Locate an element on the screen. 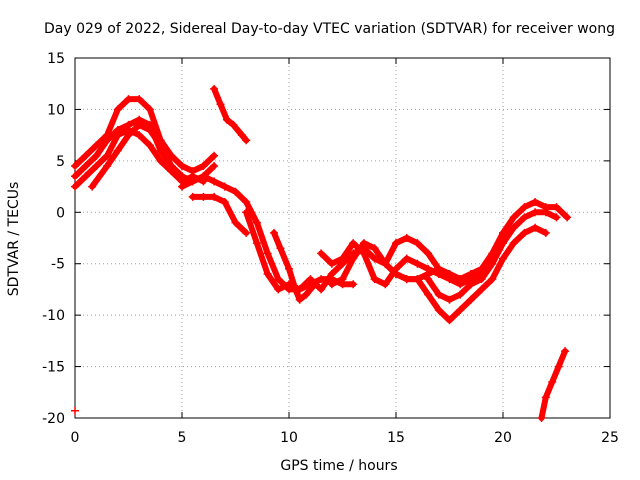 The image size is (640, 480). y-tick-label: 10 is located at coordinates (56, 110).